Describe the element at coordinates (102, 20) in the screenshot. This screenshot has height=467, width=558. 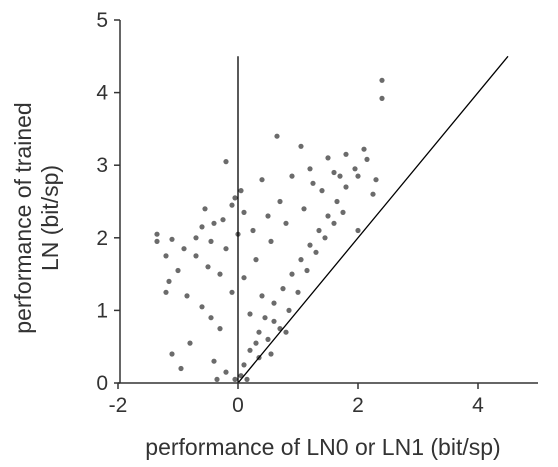
I see `y-tick-label: 5` at that location.